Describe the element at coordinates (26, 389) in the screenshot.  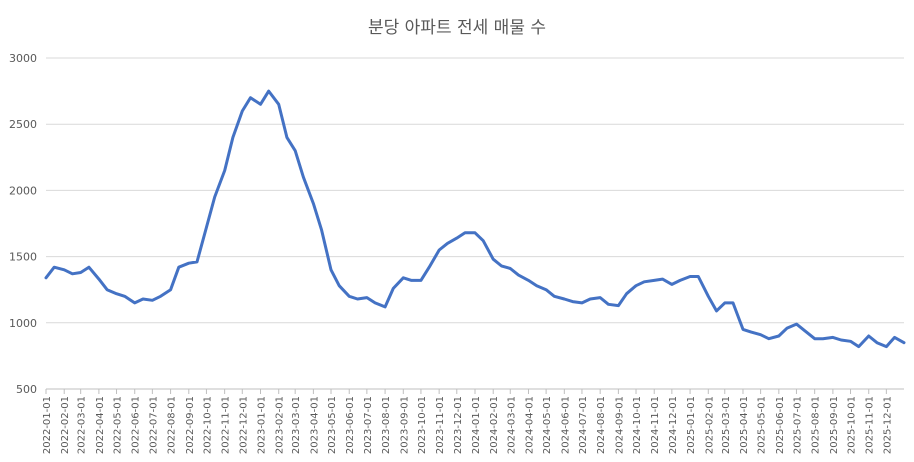
I see `y-tick-label-500: 500` at that location.